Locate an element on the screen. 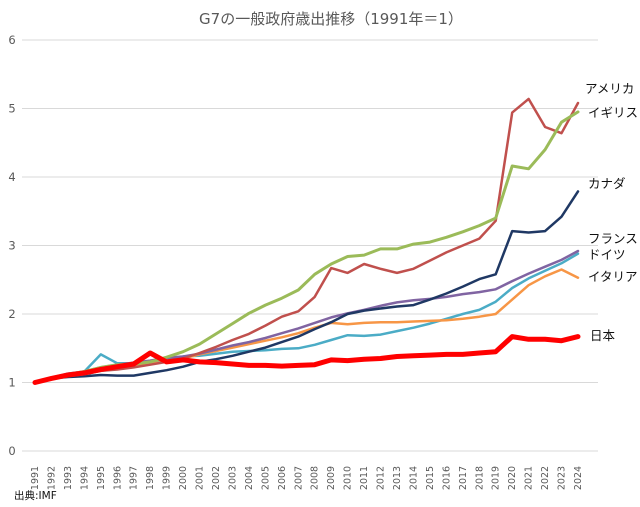 The height and width of the screenshot is (507, 640). x-tick-label: 2015 is located at coordinates (430, 478).